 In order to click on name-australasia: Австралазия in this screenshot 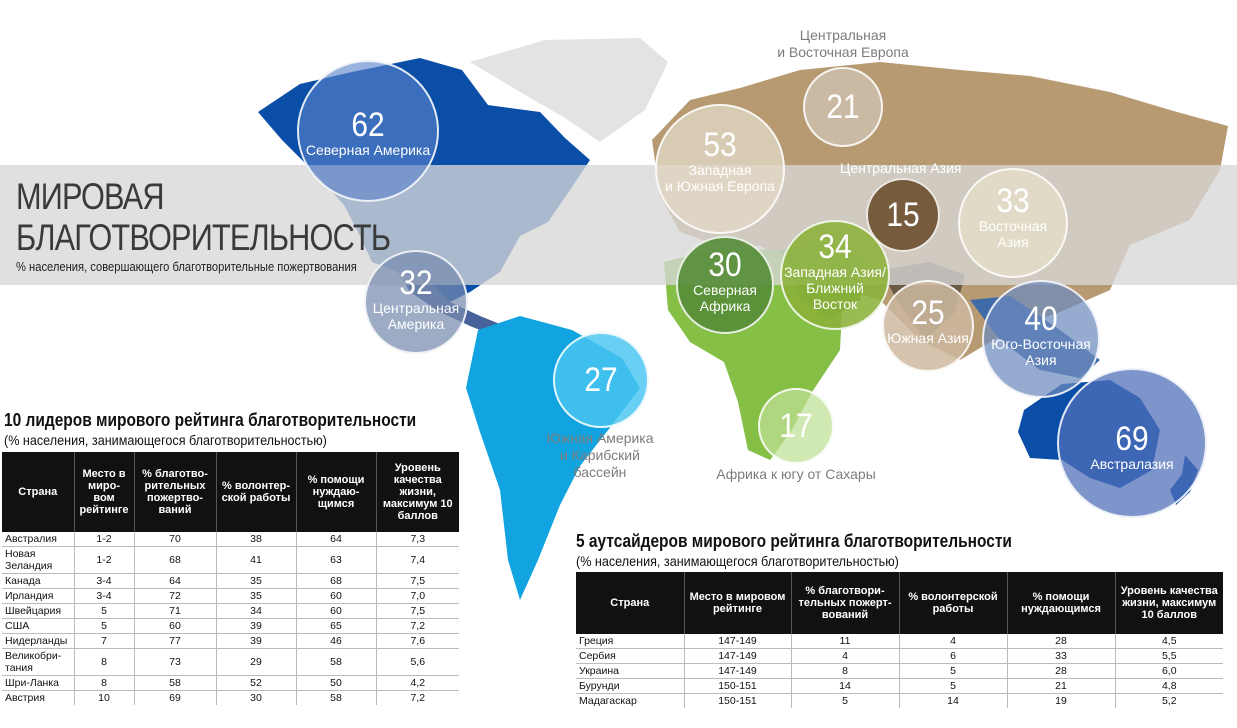, I will do `click(1132, 464)`.